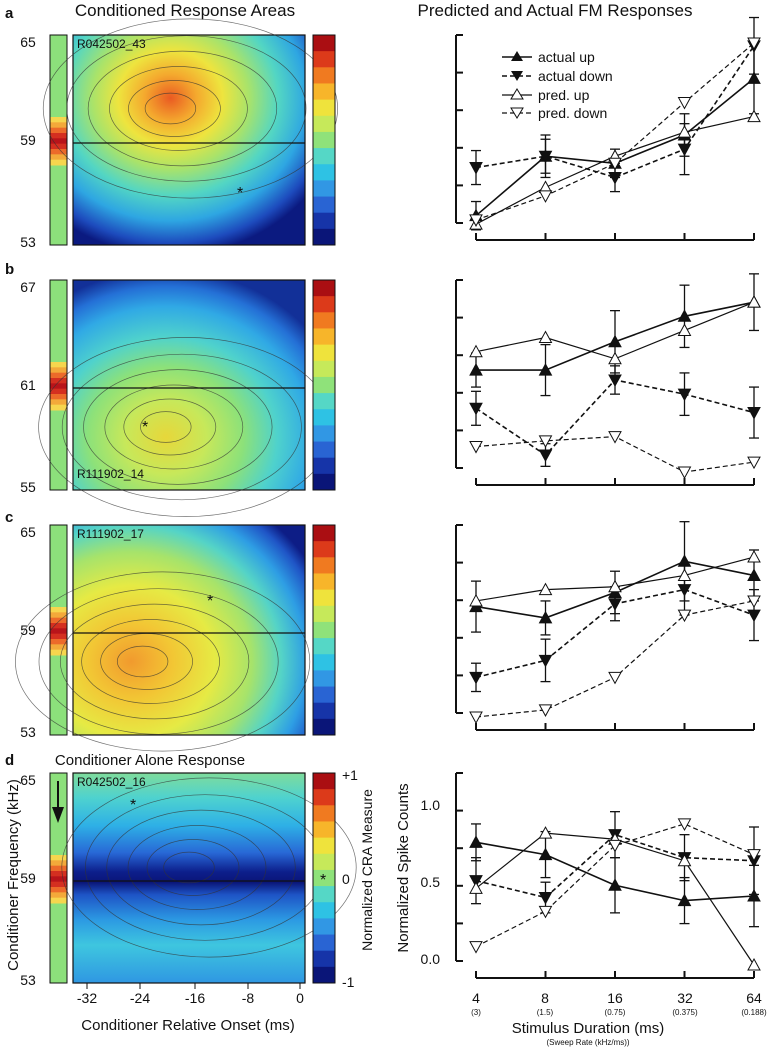 The image size is (771, 1050). What do you see at coordinates (9, 13) in the screenshot?
I see `panel-letter: a` at bounding box center [9, 13].